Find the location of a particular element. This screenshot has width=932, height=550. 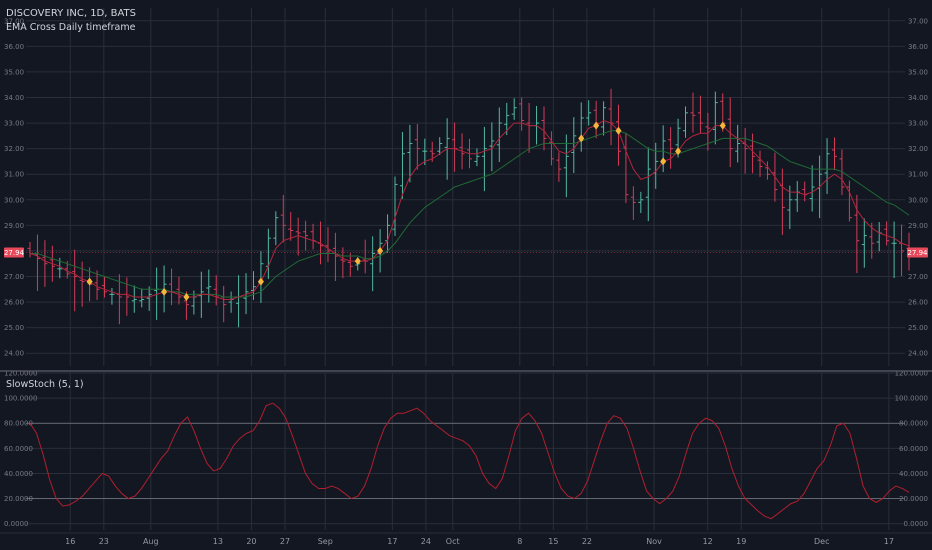

price-axis-left-label: 34.00 is located at coordinates (14, 98).